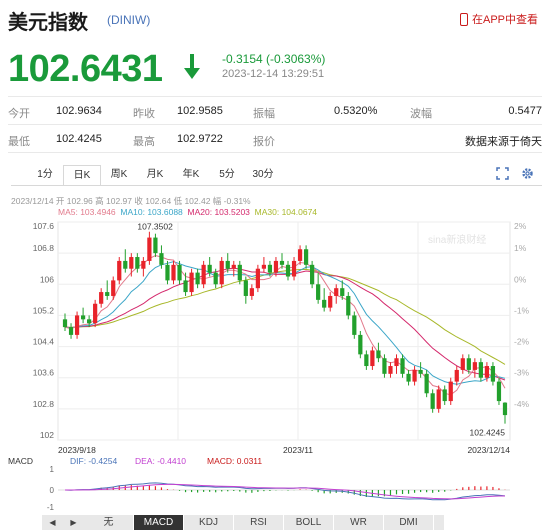 The width and height of the screenshot is (550, 532). Describe the element at coordinates (457, 239) in the screenshot. I see `watermark: sina新浪财经` at that location.